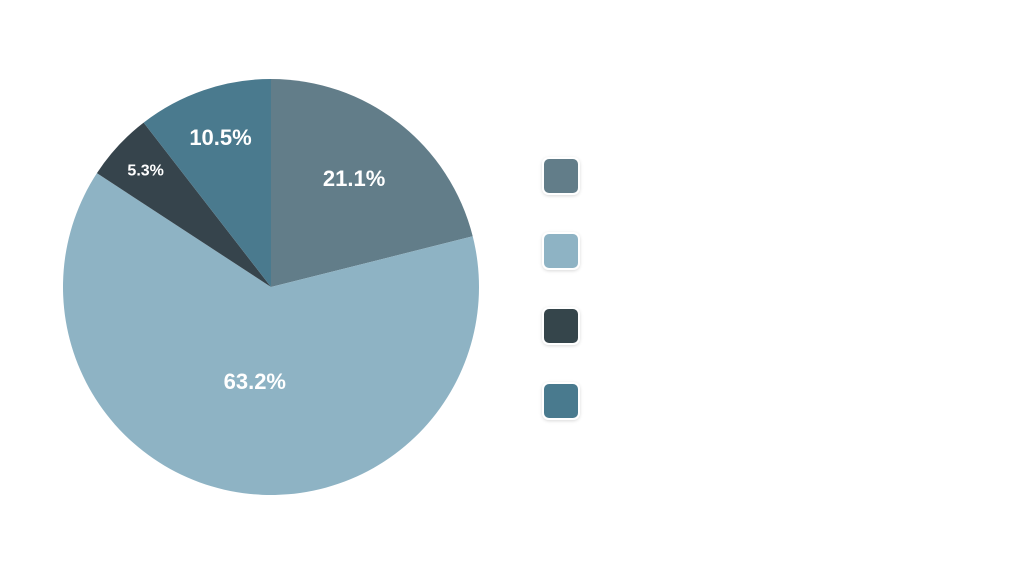 Image resolution: width=1024 pixels, height=576 pixels. What do you see at coordinates (220, 137) in the screenshot?
I see `slice-label: 10.5%` at bounding box center [220, 137].